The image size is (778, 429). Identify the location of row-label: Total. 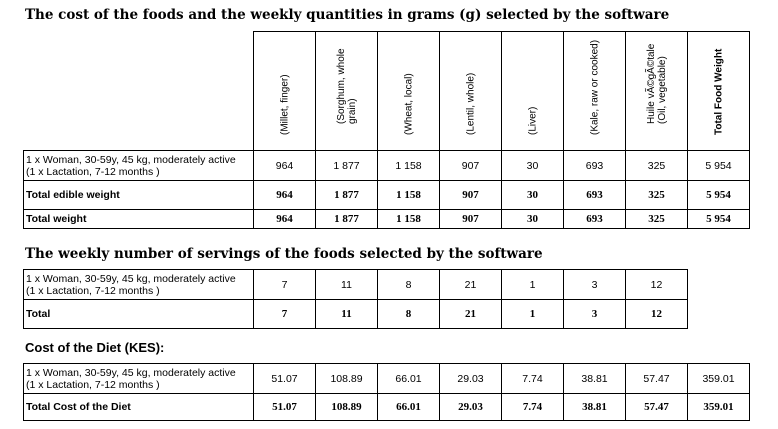
(138, 314).